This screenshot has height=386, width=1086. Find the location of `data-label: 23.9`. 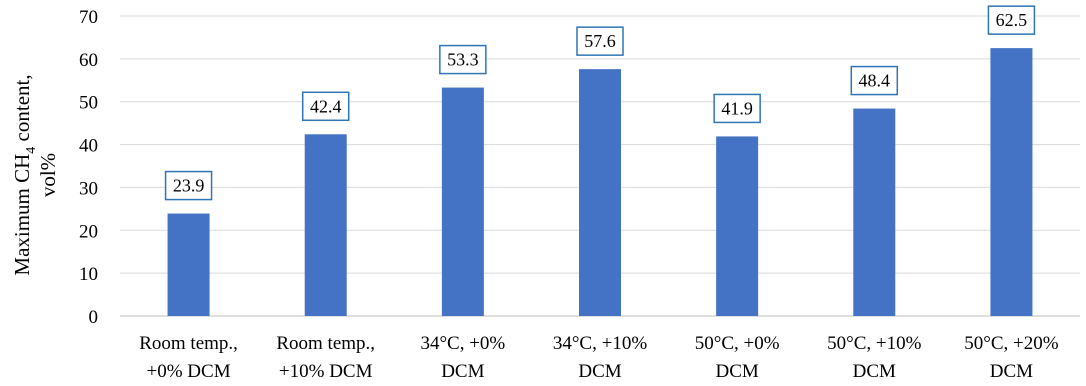

data-label: 23.9 is located at coordinates (188, 185).